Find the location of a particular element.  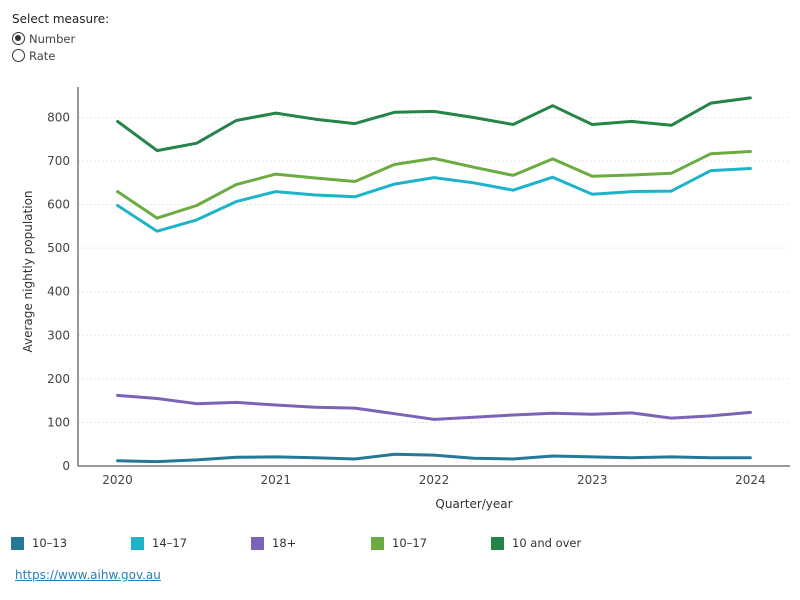

x-tick-label: 2020 is located at coordinates (117, 480).